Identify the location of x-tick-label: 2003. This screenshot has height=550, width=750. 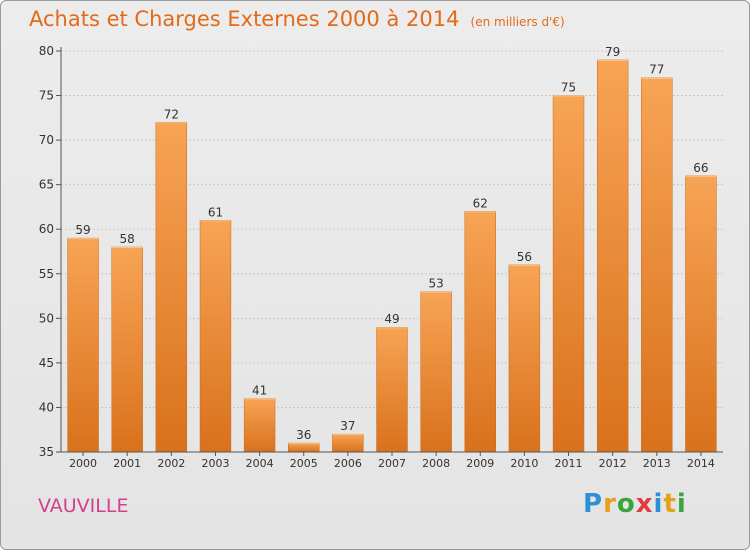
(215, 463).